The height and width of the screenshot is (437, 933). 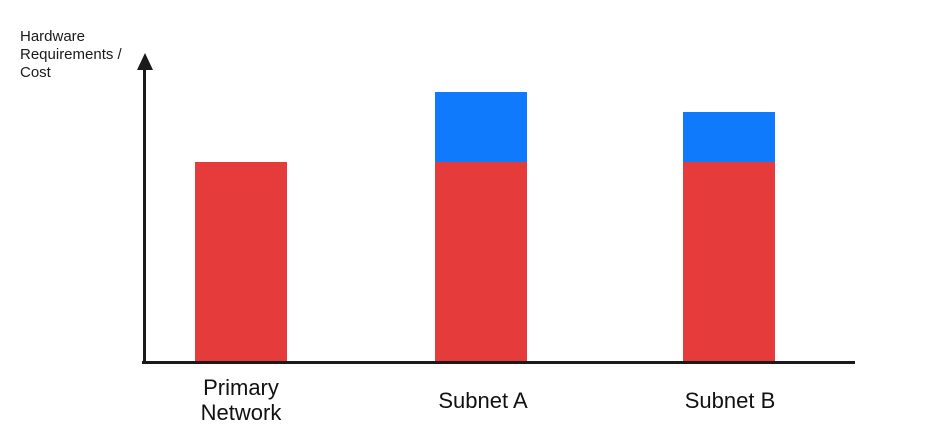 I want to click on y-axis-line, so click(x=144, y=215).